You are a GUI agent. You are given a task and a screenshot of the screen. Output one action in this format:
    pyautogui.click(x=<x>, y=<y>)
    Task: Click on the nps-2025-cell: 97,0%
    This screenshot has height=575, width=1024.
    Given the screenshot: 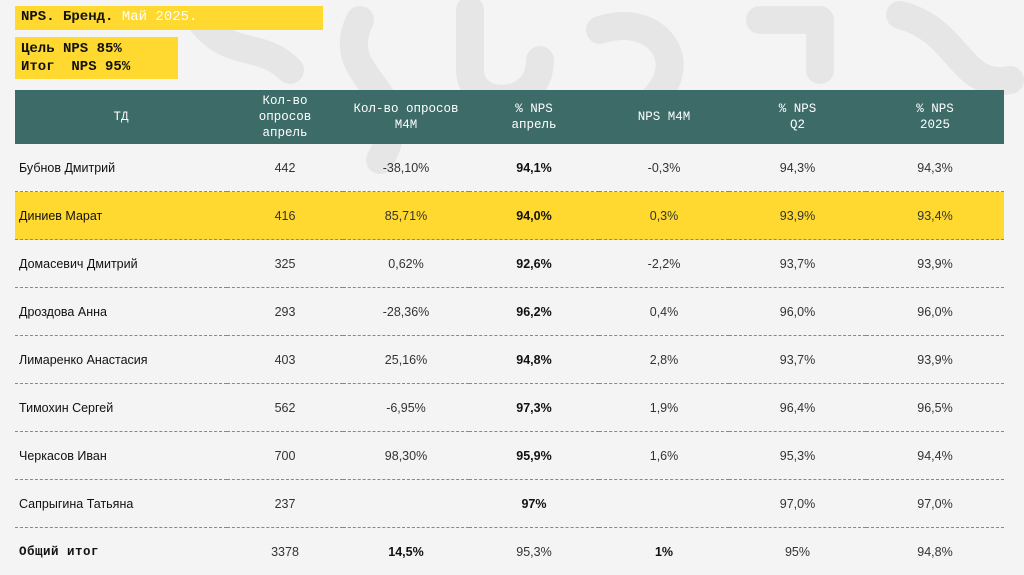 What is the action you would take?
    pyautogui.click(x=935, y=504)
    